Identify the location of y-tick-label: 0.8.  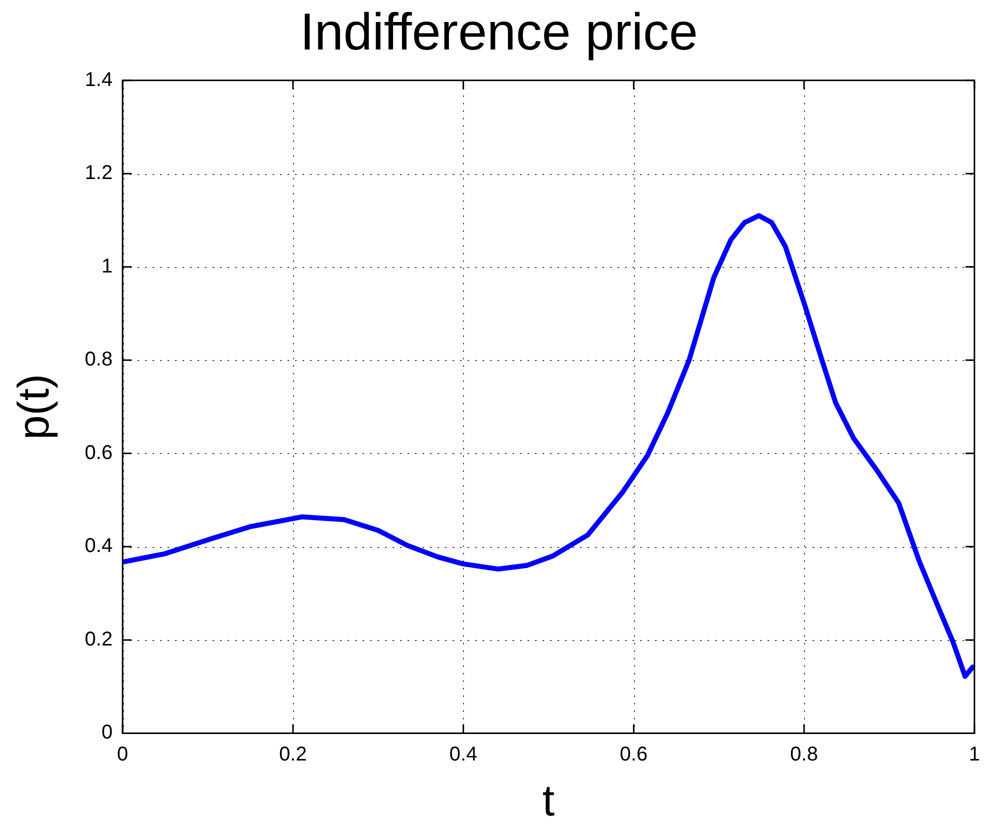
(98, 359).